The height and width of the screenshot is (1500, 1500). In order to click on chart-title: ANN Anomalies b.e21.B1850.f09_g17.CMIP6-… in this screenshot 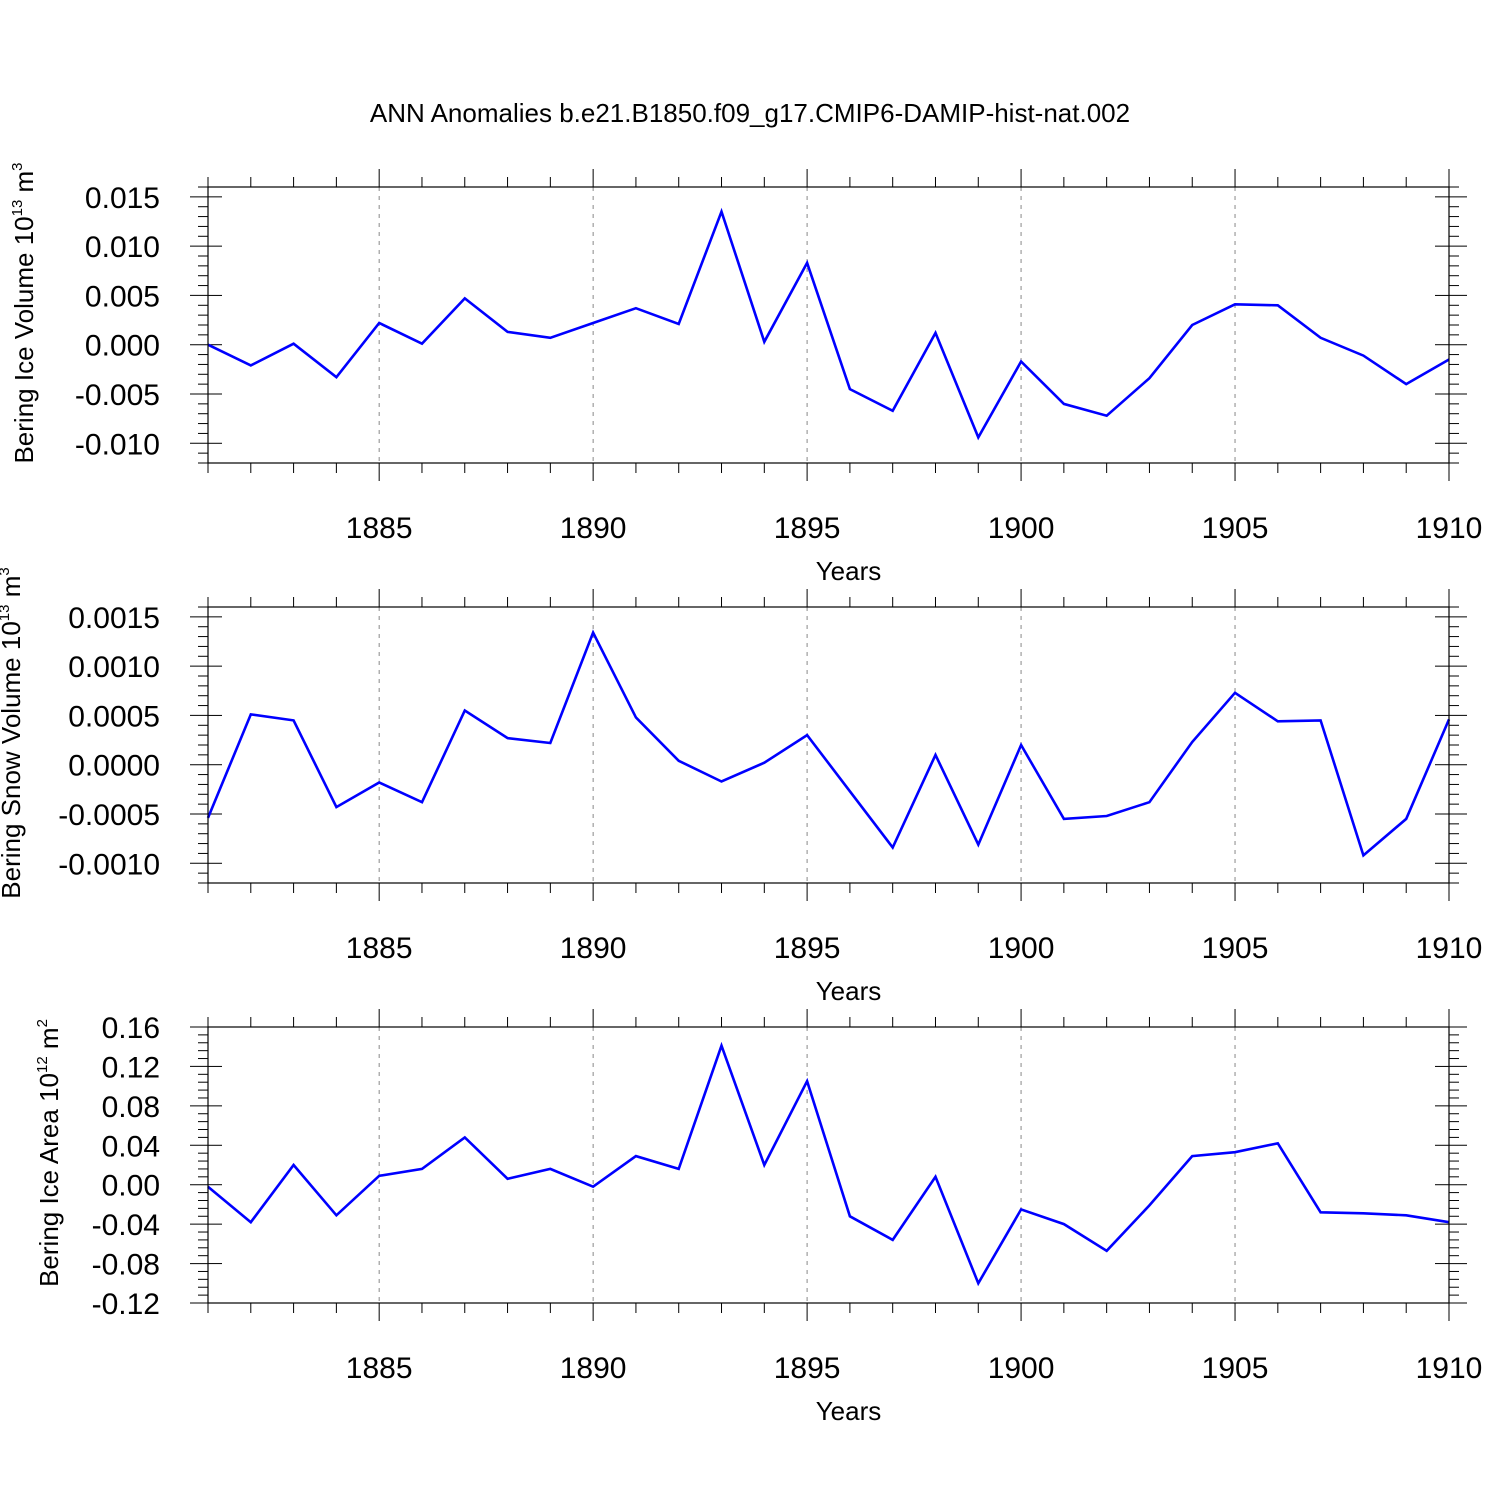, I will do `click(750, 113)`.